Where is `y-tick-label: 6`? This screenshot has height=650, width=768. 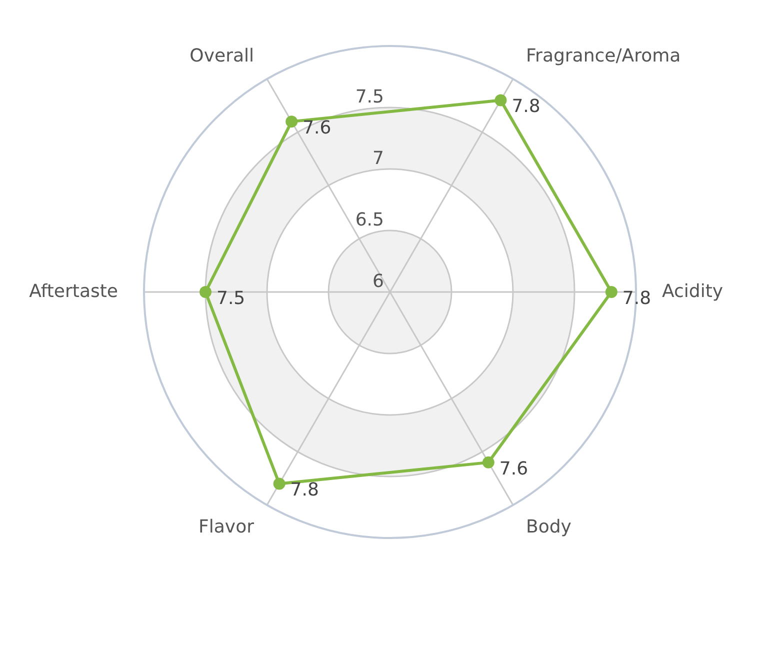 y-tick-label: 6 is located at coordinates (378, 281).